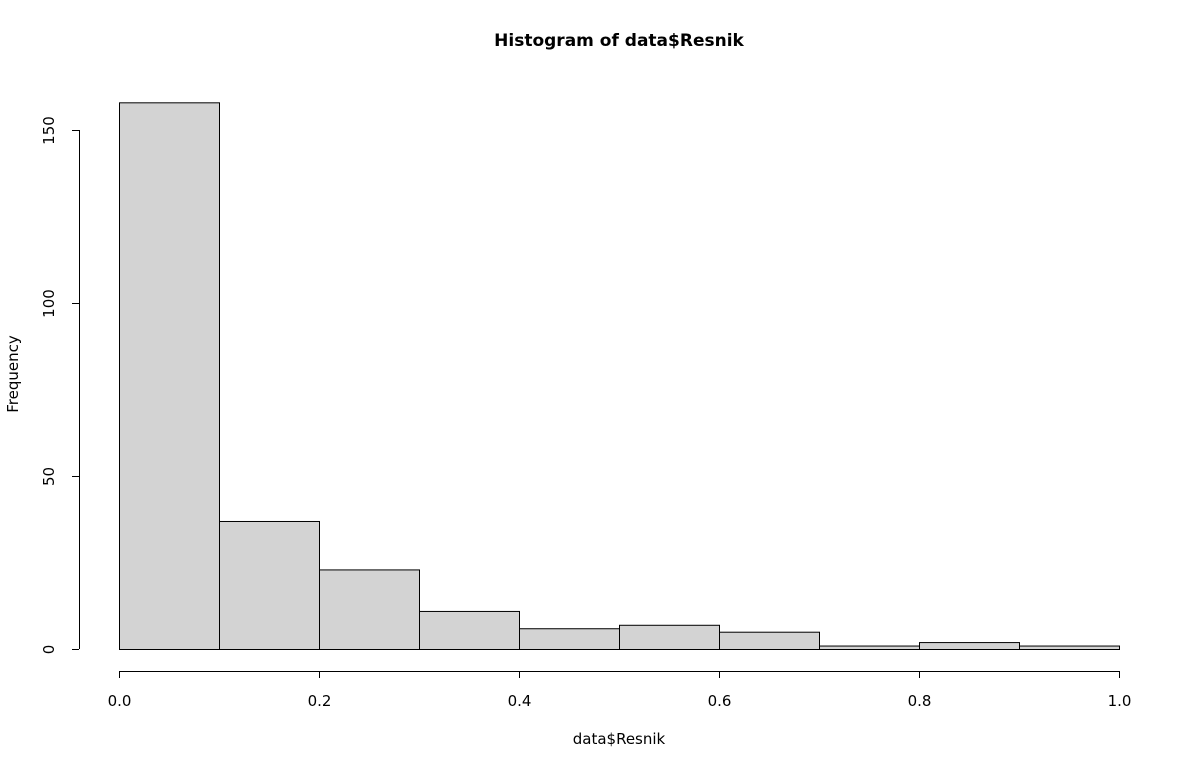 This screenshot has width=1200, height=769. I want to click on y-axis-label: Frequency, so click(13, 374).